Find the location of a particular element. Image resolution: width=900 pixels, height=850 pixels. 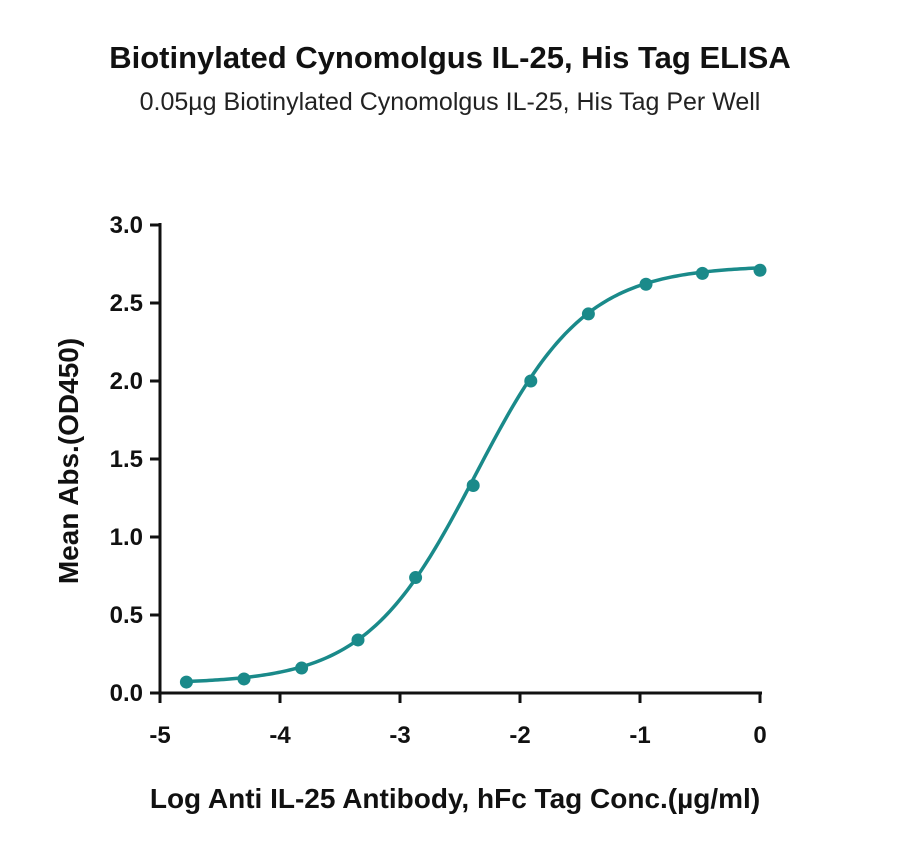

y-tick-label: 0.5 is located at coordinates (126, 615).